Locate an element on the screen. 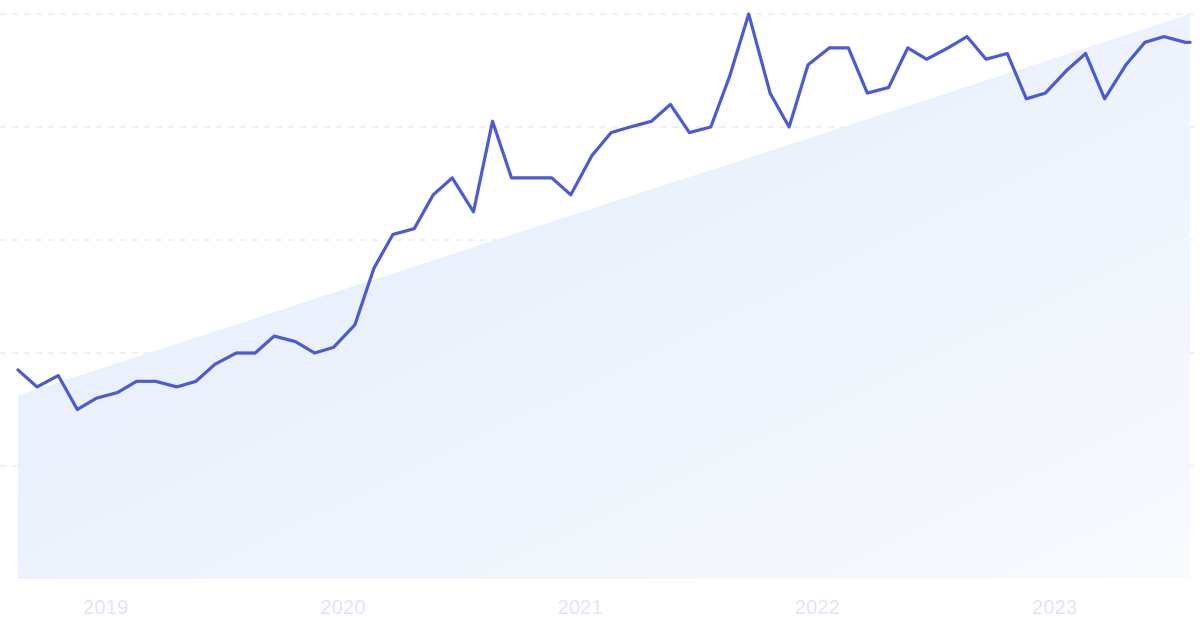 This screenshot has height=628, width=1200. x-tick-label: 2019 is located at coordinates (105, 608).